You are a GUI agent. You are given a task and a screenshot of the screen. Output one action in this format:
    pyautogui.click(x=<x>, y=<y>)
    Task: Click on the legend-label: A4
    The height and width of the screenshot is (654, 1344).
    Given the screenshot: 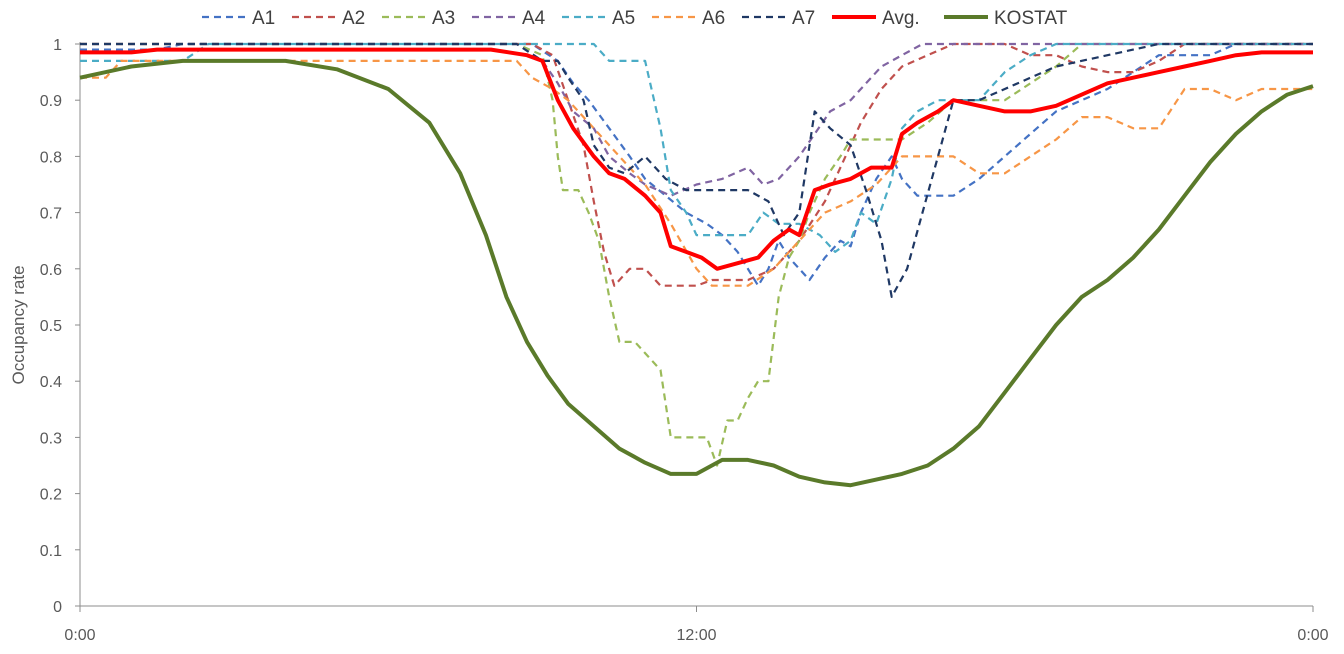 What is the action you would take?
    pyautogui.click(x=534, y=18)
    